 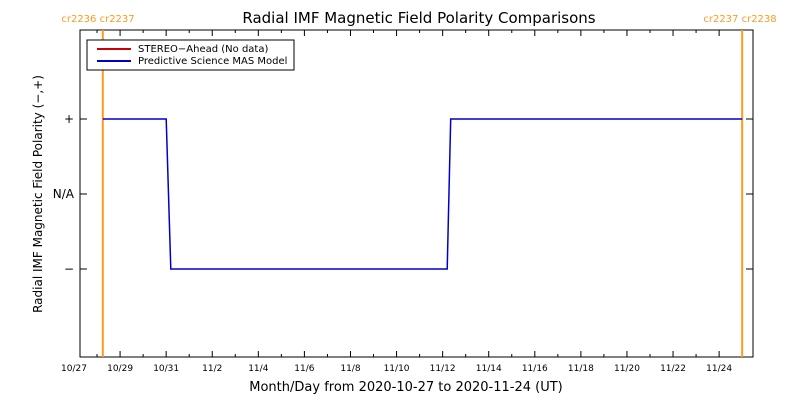 I want to click on y-tick-label: +, so click(x=69, y=119).